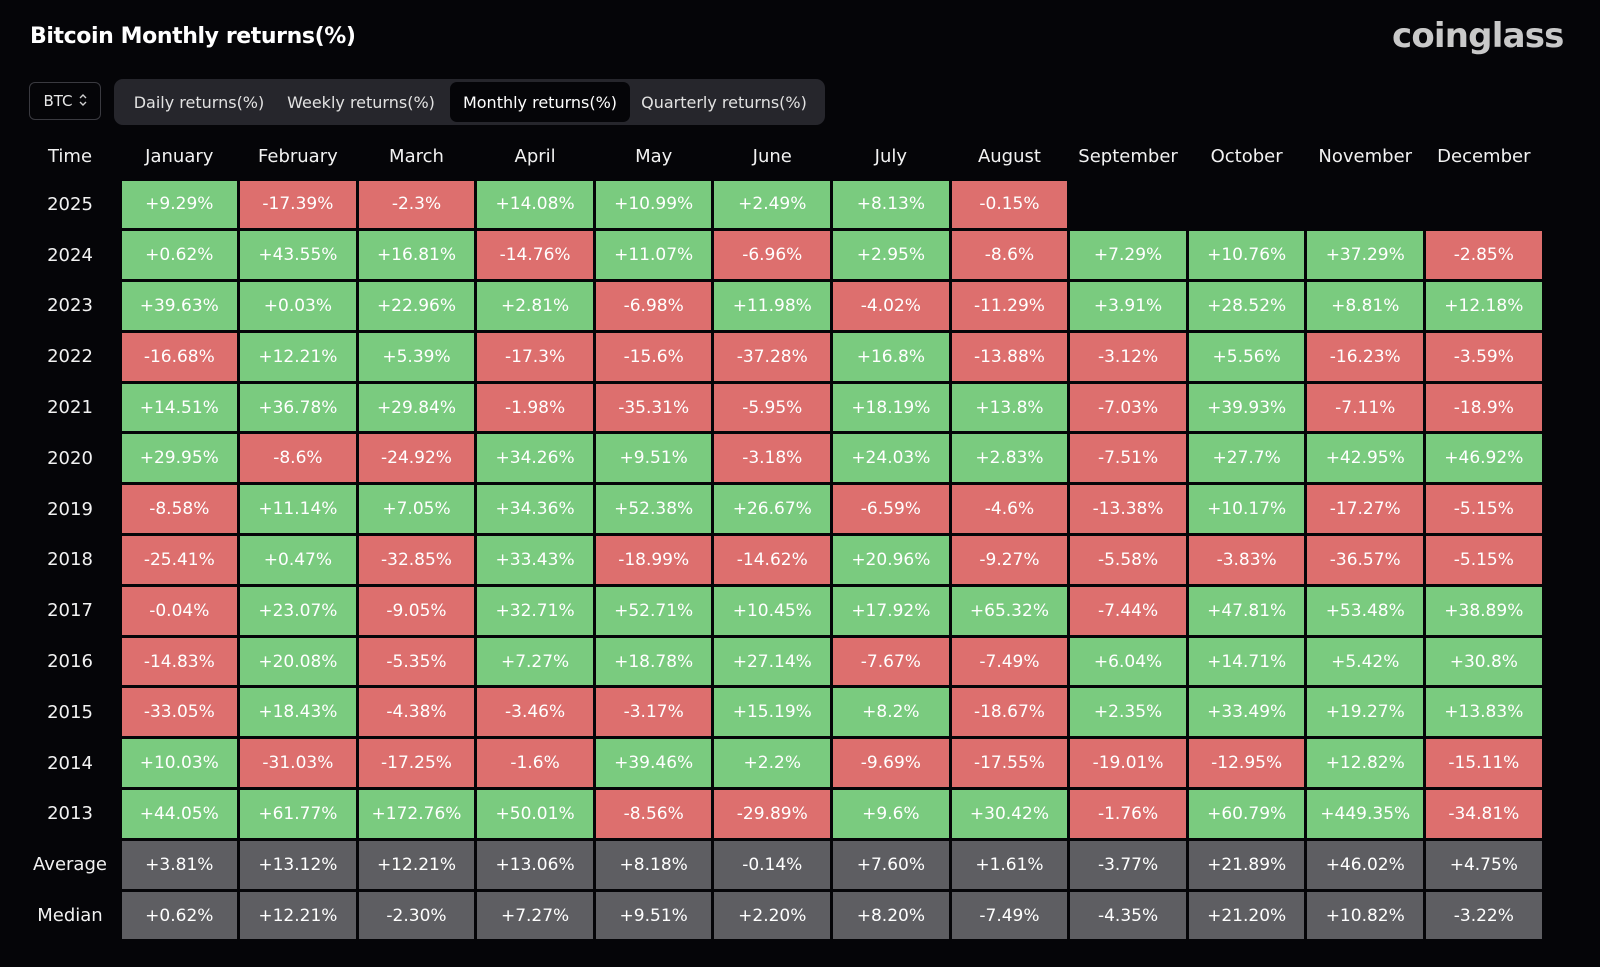 The height and width of the screenshot is (967, 1600). Describe the element at coordinates (1246, 661) in the screenshot. I see `return-cell: +14.71%` at that location.